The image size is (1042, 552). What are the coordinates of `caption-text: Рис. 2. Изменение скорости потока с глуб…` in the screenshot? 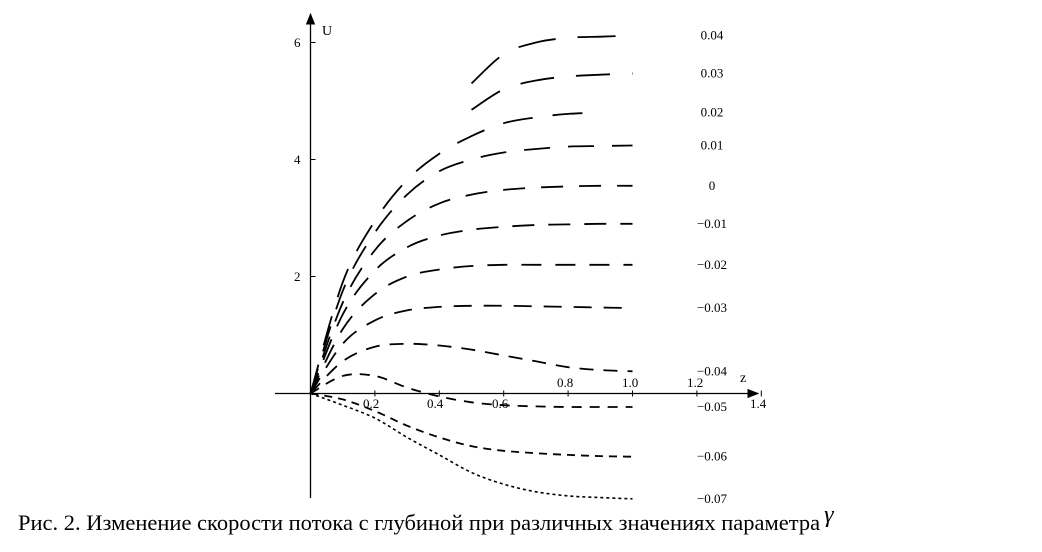 It's located at (419, 522).